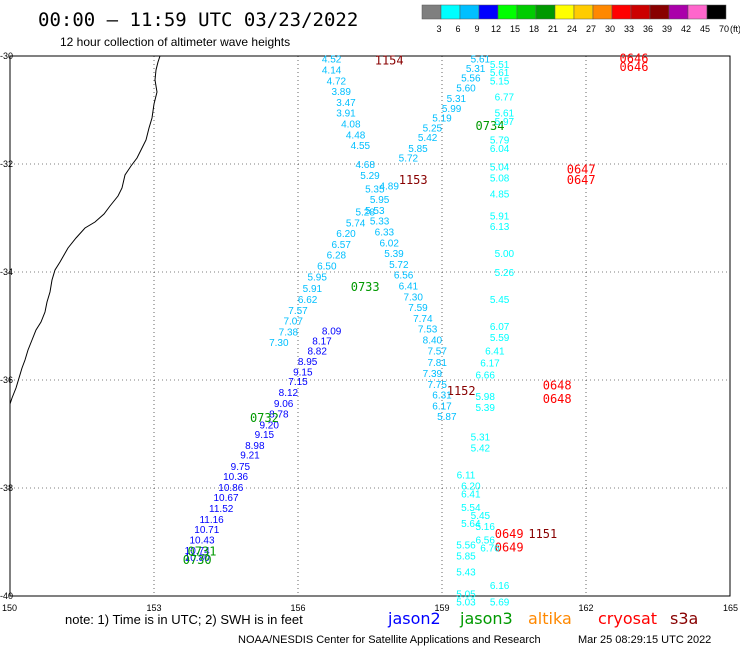  I want to click on wave-label-track-c: 5.39, so click(485, 408).